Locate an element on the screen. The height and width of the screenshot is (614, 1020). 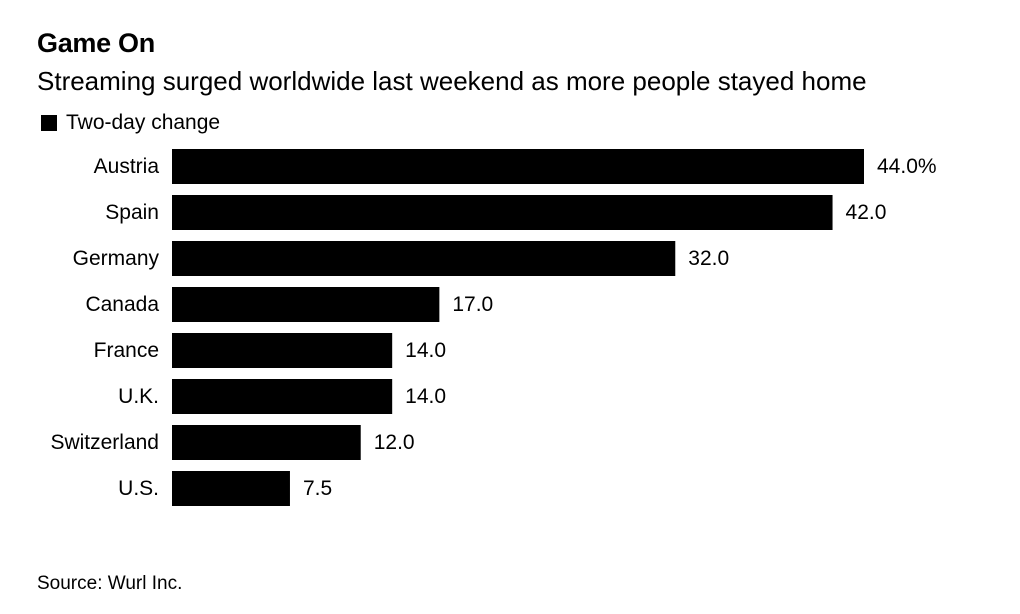
chart-legend: Two-day change is located at coordinates (130, 123).